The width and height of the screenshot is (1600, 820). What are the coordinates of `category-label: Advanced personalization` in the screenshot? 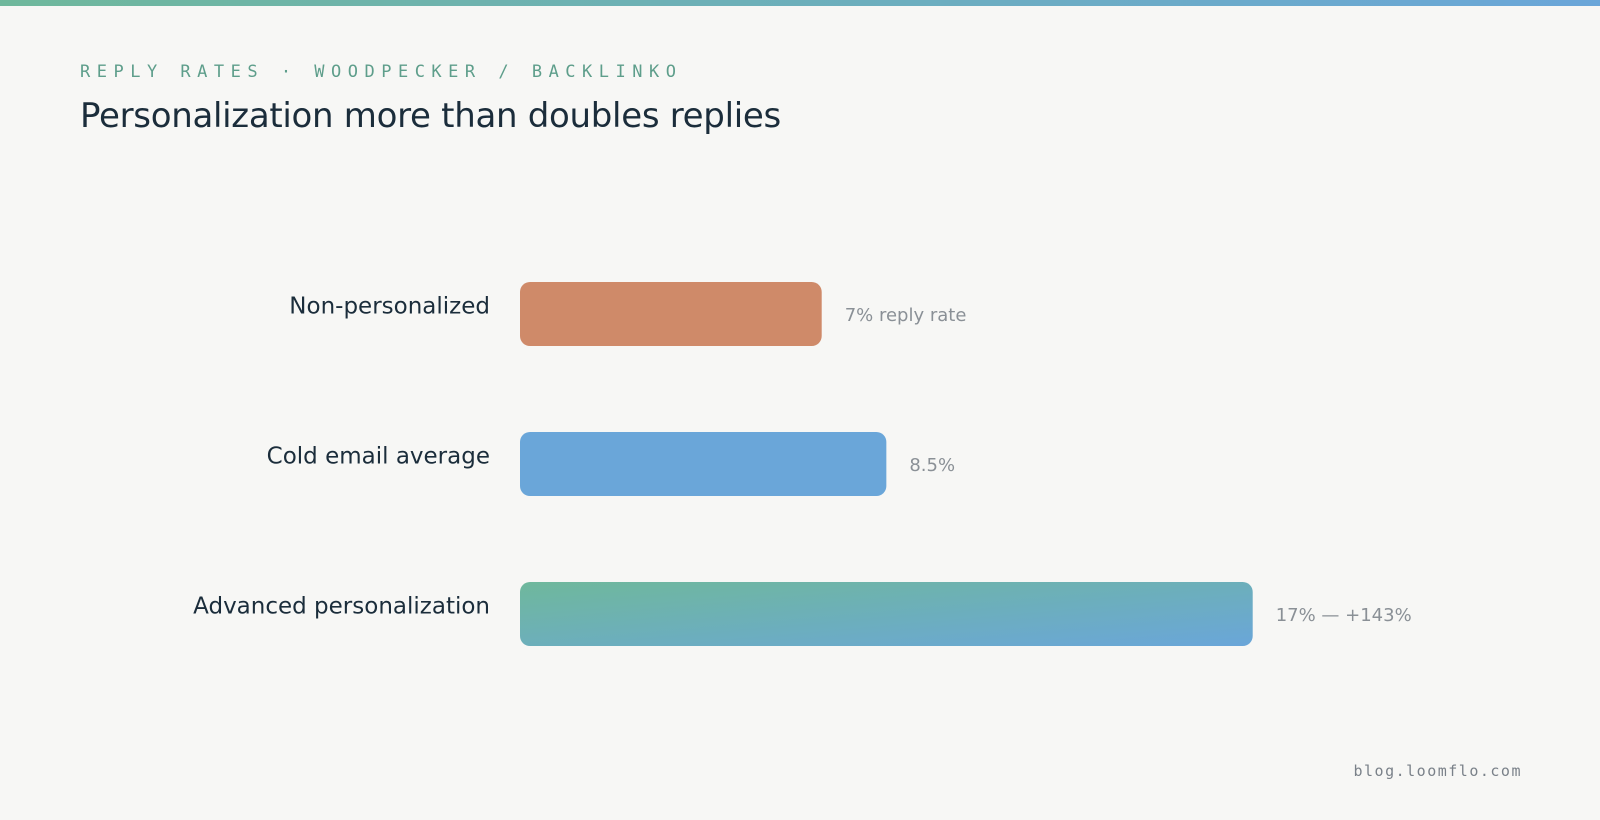 It's located at (341, 607).